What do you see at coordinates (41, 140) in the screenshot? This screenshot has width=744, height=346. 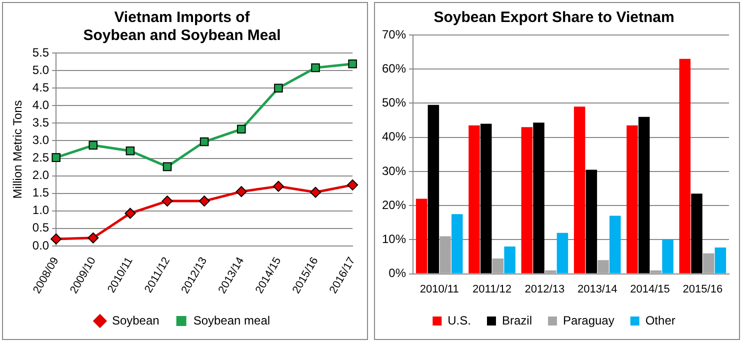 I see `y-tick-label: 3.0` at bounding box center [41, 140].